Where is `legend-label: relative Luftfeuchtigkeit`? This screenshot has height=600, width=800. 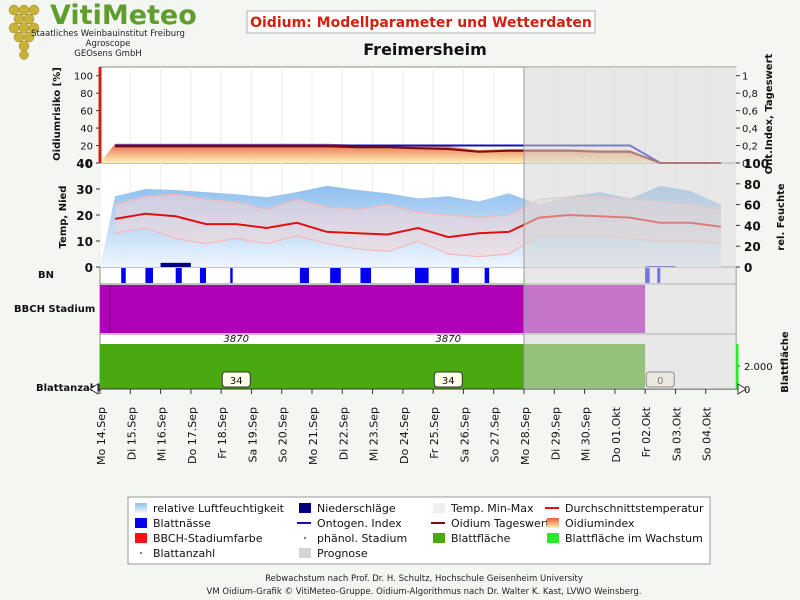
legend-label: relative Luftfeuchtigkeit is located at coordinates (219, 508).